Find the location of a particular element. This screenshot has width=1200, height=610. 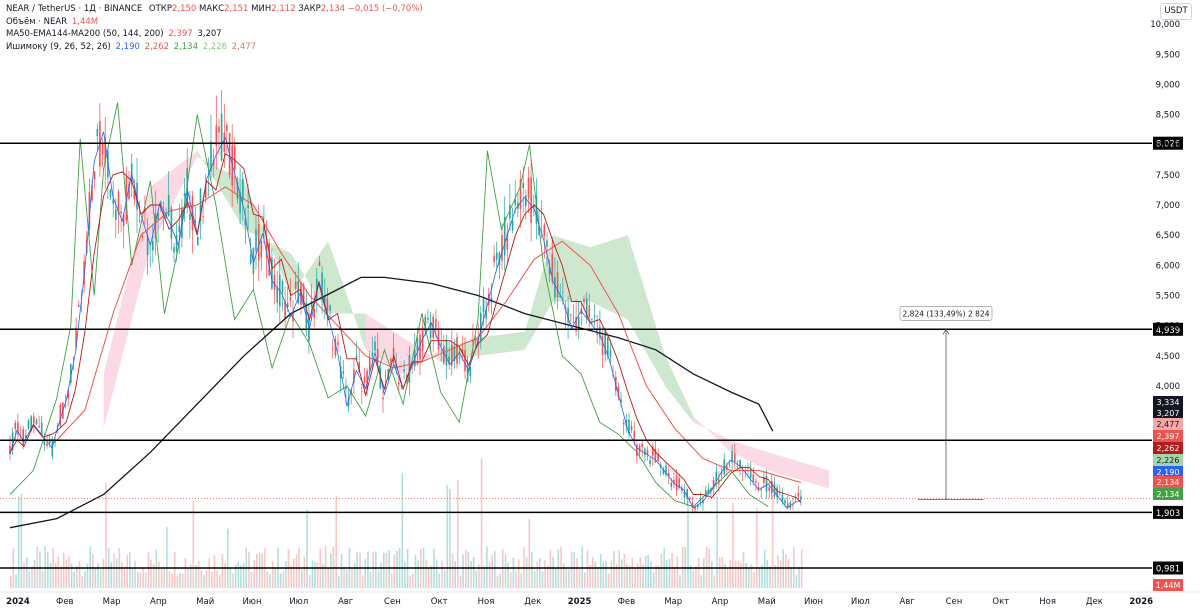

y-tick-label: 8,000 is located at coordinates (1168, 146).